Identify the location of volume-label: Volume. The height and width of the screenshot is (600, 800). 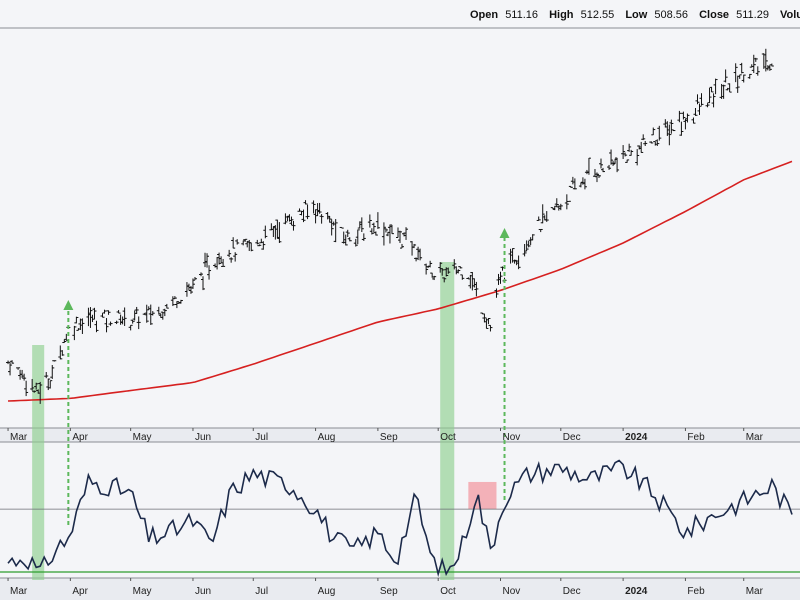
(790, 15).